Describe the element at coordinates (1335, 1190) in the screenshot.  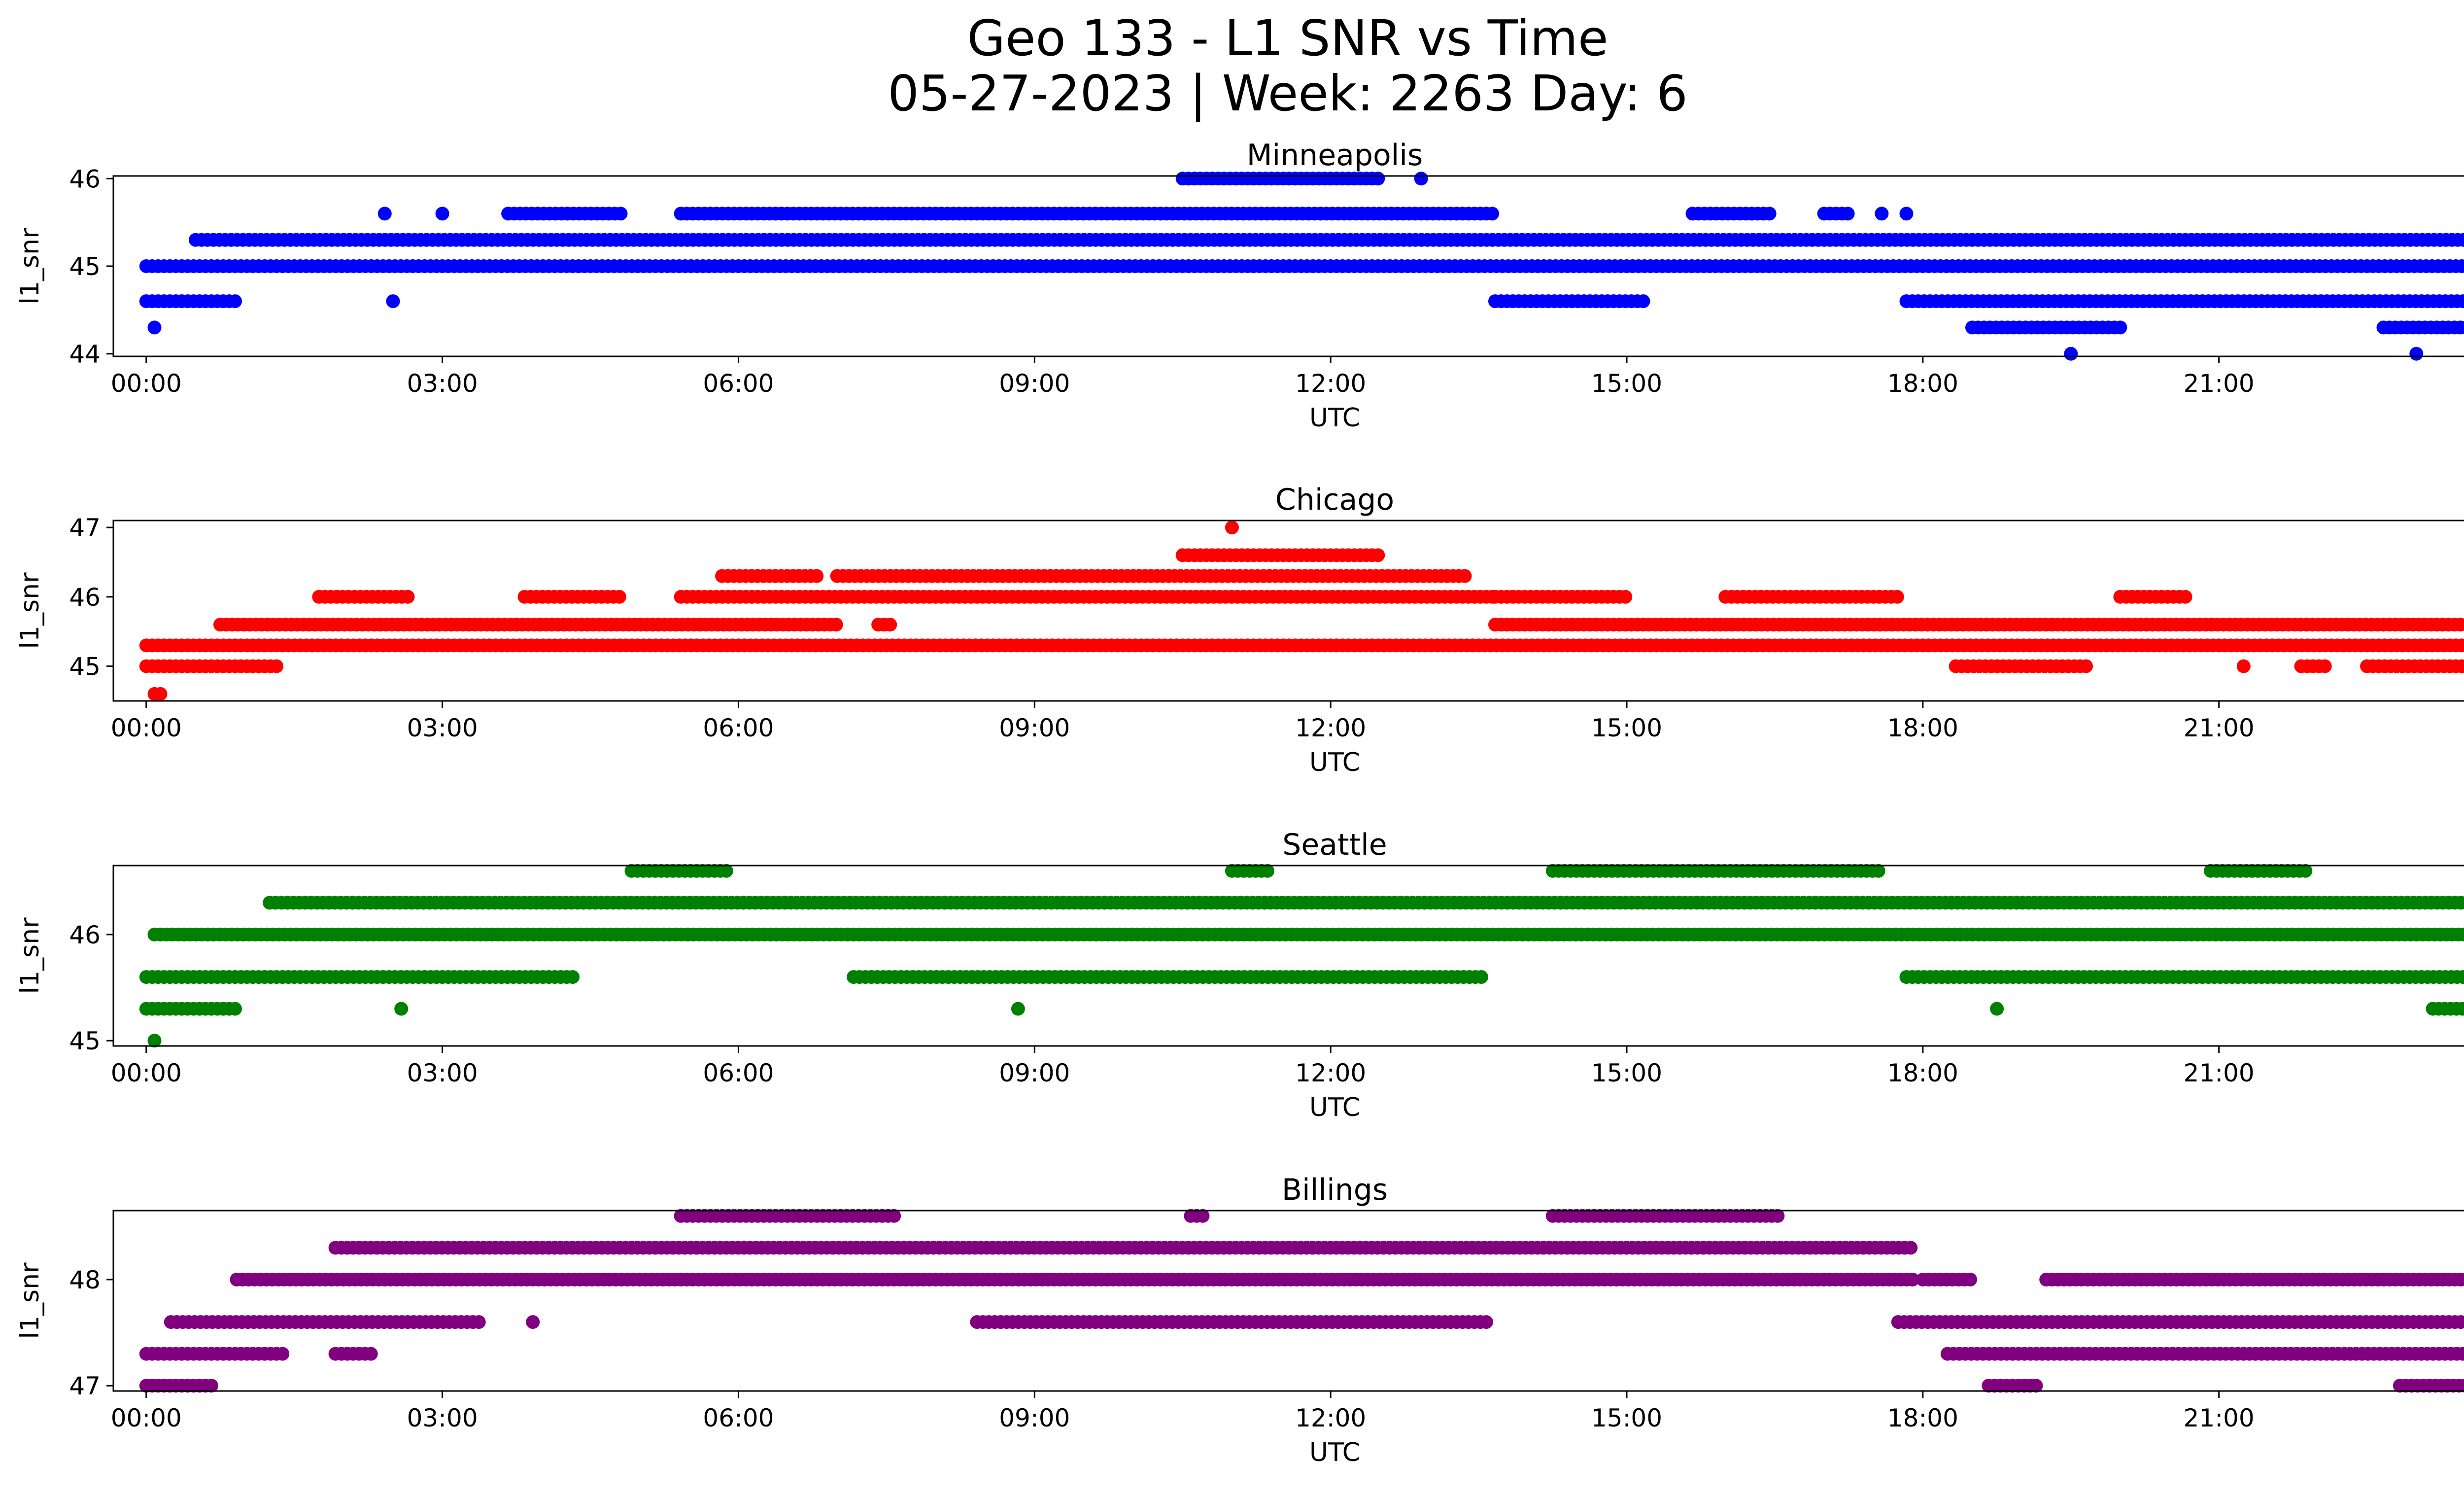
I see `subplot-title: Billings` at that location.